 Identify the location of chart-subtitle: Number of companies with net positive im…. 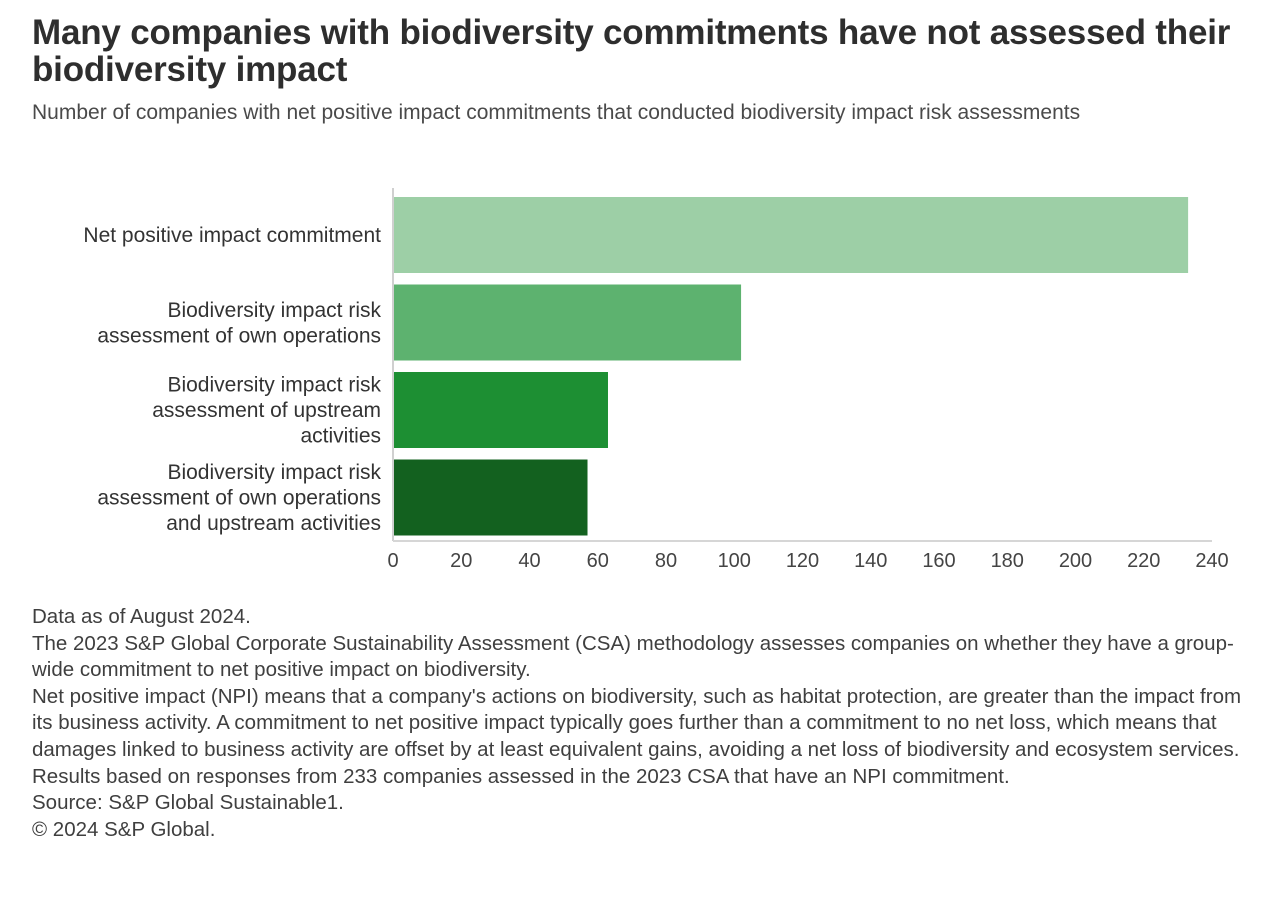
(556, 112).